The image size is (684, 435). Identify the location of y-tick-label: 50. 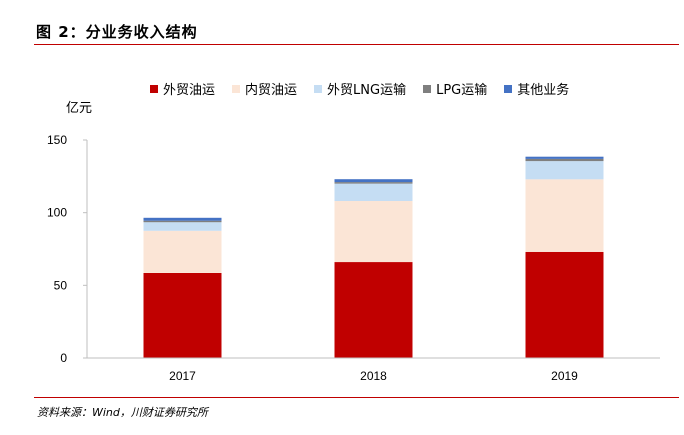
(61, 285).